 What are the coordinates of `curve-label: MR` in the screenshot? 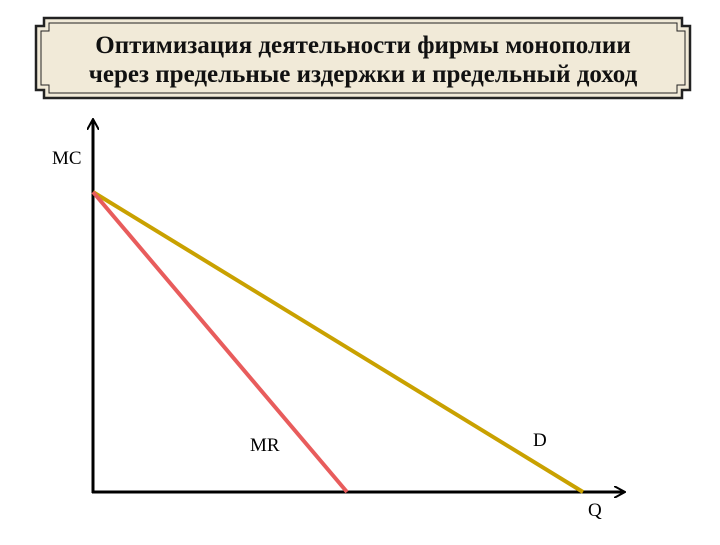 It's located at (265, 445).